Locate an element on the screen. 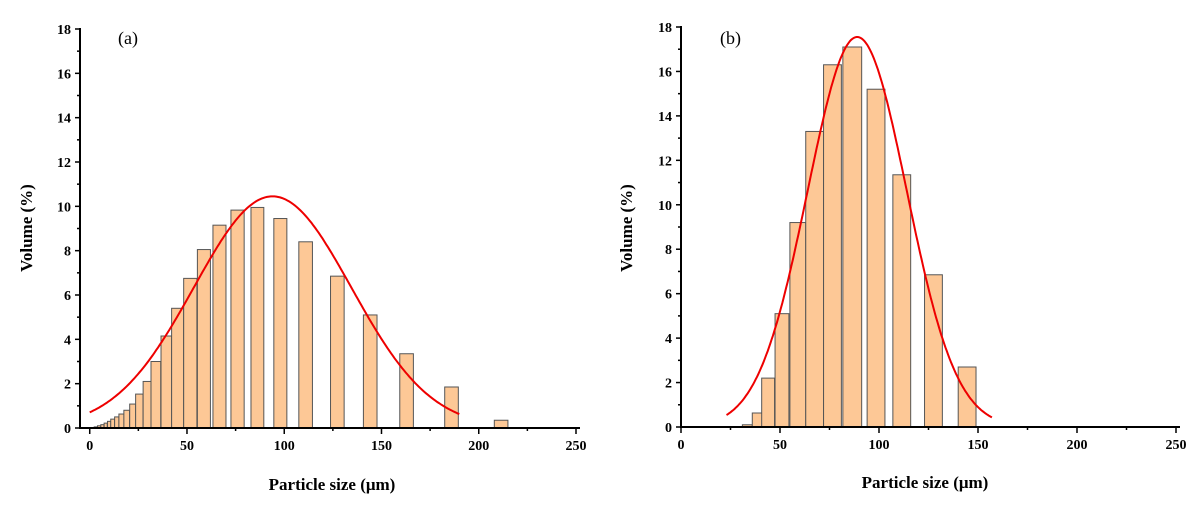 The image size is (1203, 507). gaussian-fit-line is located at coordinates (274, 305).